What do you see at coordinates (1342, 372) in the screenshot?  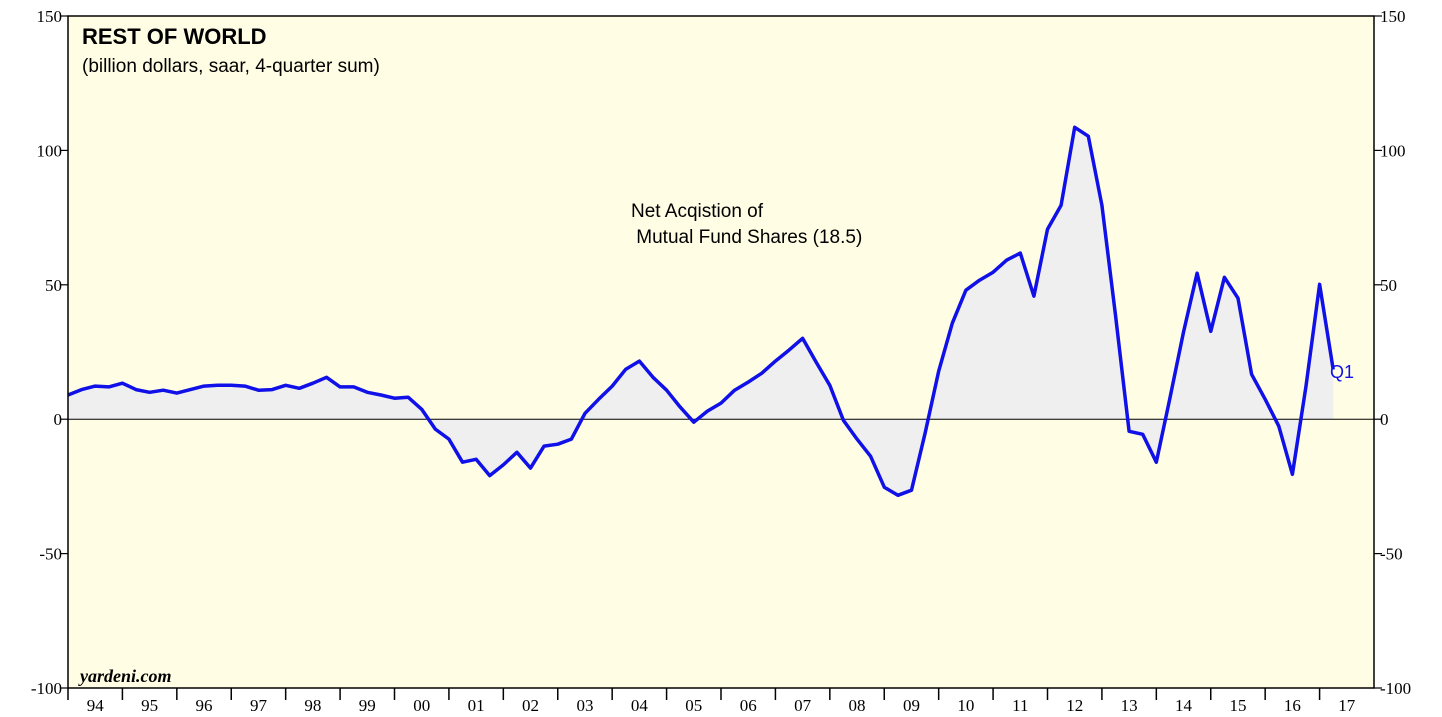 I see `end-label: Q1` at bounding box center [1342, 372].